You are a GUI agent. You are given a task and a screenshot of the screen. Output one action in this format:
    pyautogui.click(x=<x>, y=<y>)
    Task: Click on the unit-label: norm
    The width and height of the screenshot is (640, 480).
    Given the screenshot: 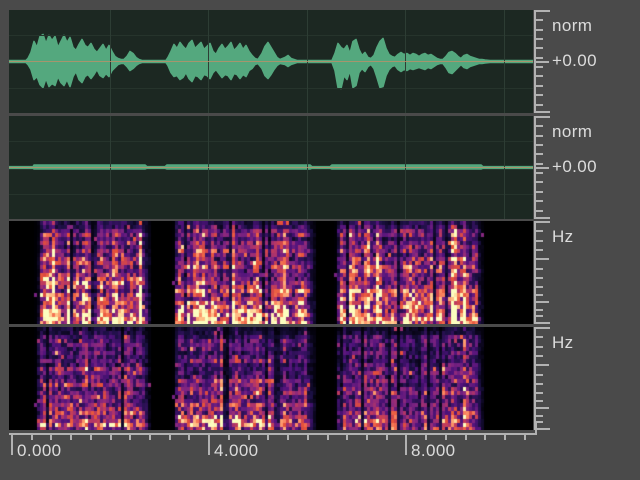 What is the action you would take?
    pyautogui.click(x=572, y=25)
    